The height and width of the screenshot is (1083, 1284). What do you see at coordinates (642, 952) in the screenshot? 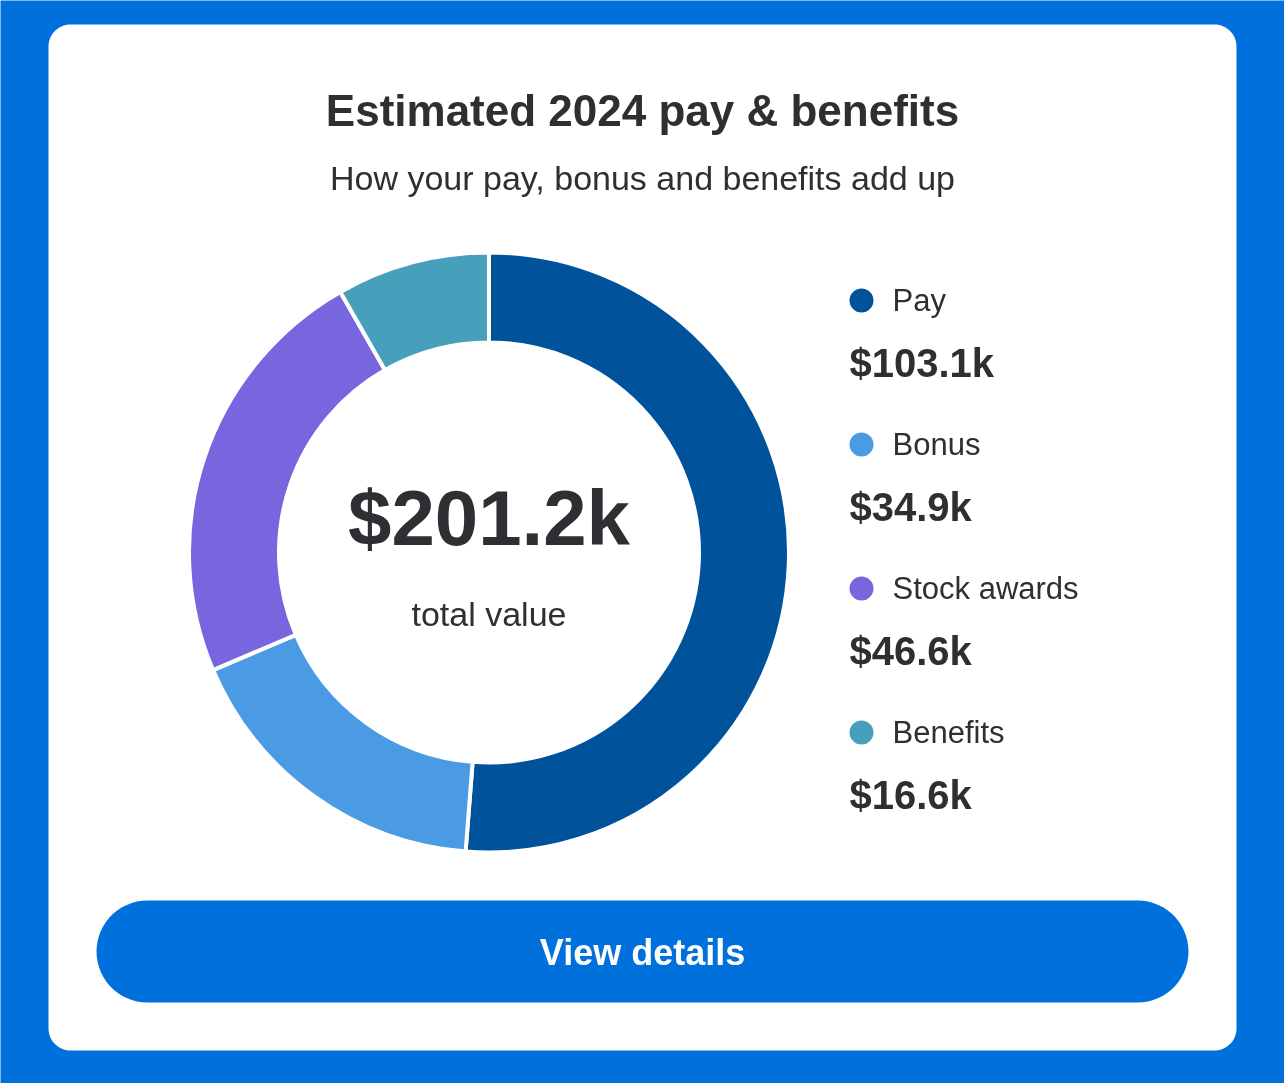
I see `text: View details` at bounding box center [642, 952].